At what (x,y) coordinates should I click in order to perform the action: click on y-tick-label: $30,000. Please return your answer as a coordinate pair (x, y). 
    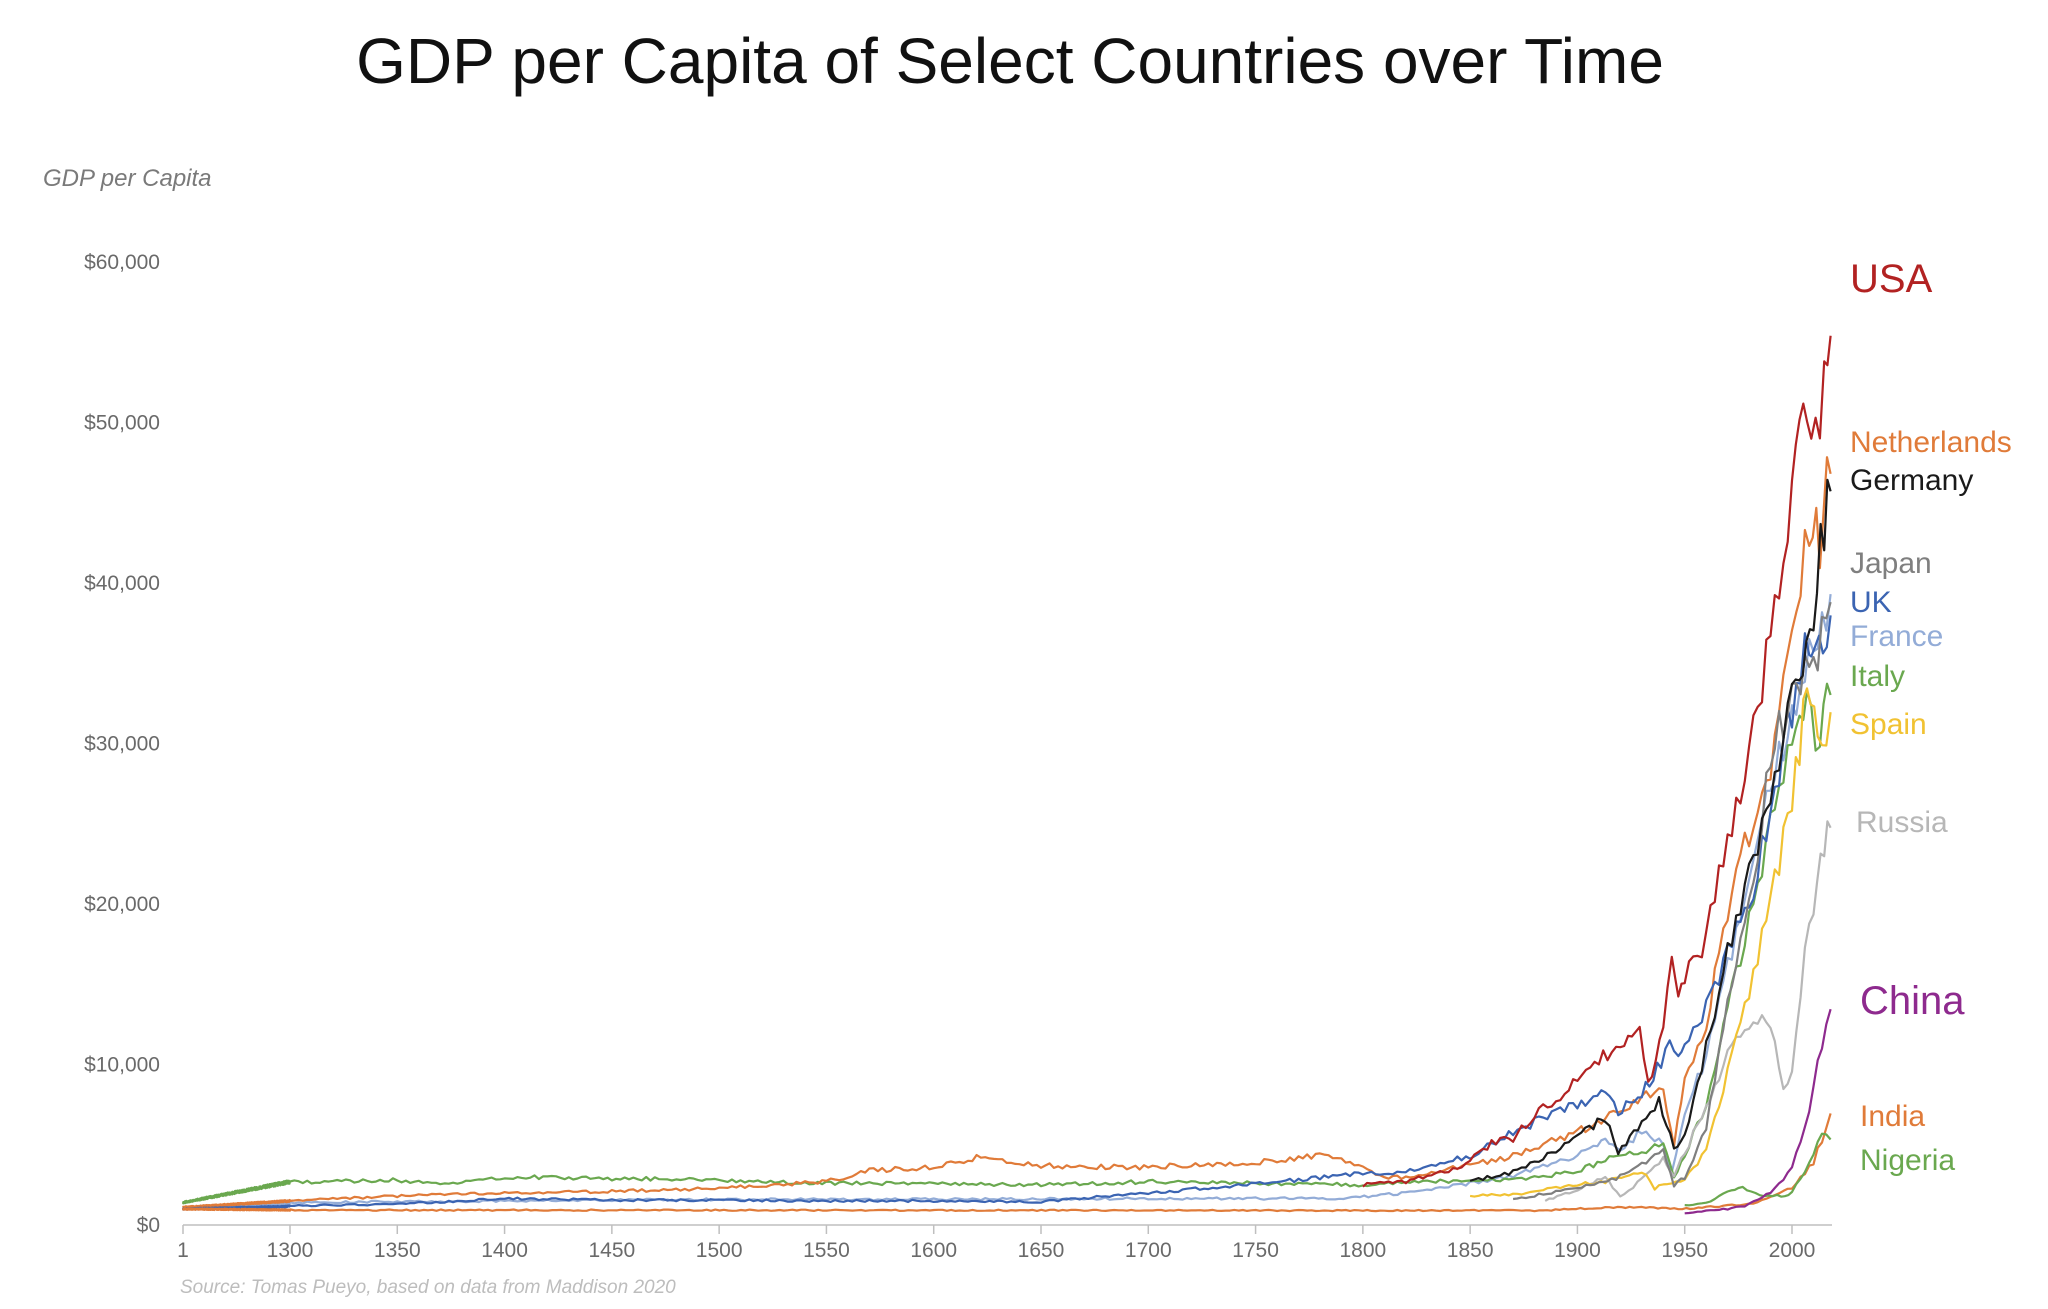
    Looking at the image, I should click on (122, 744).